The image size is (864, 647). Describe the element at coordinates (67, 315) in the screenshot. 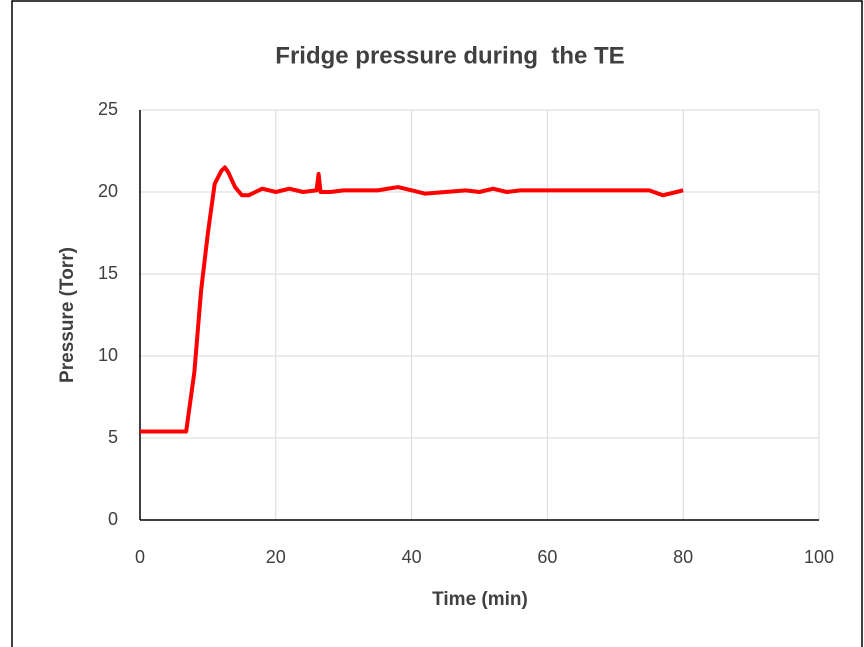

I see `y-axis-label: Pressure (Torr)` at that location.